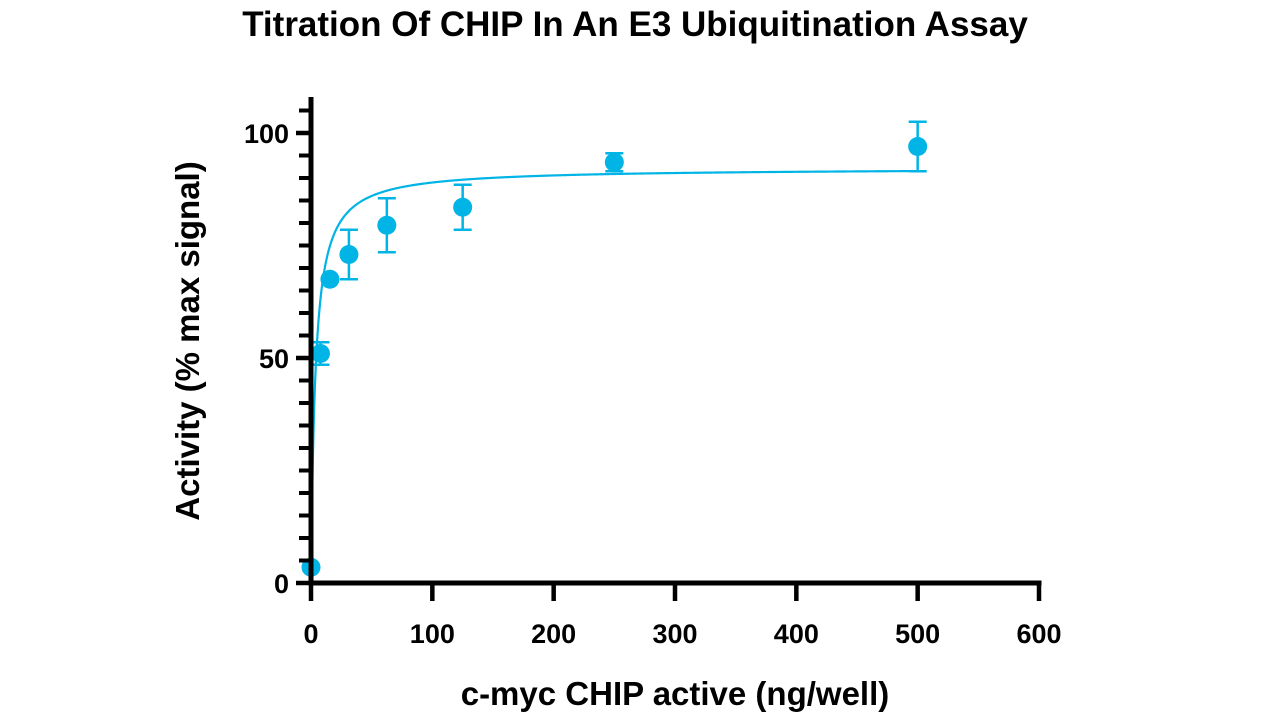 The width and height of the screenshot is (1280, 725). I want to click on x-tick-label: 100, so click(432, 634).